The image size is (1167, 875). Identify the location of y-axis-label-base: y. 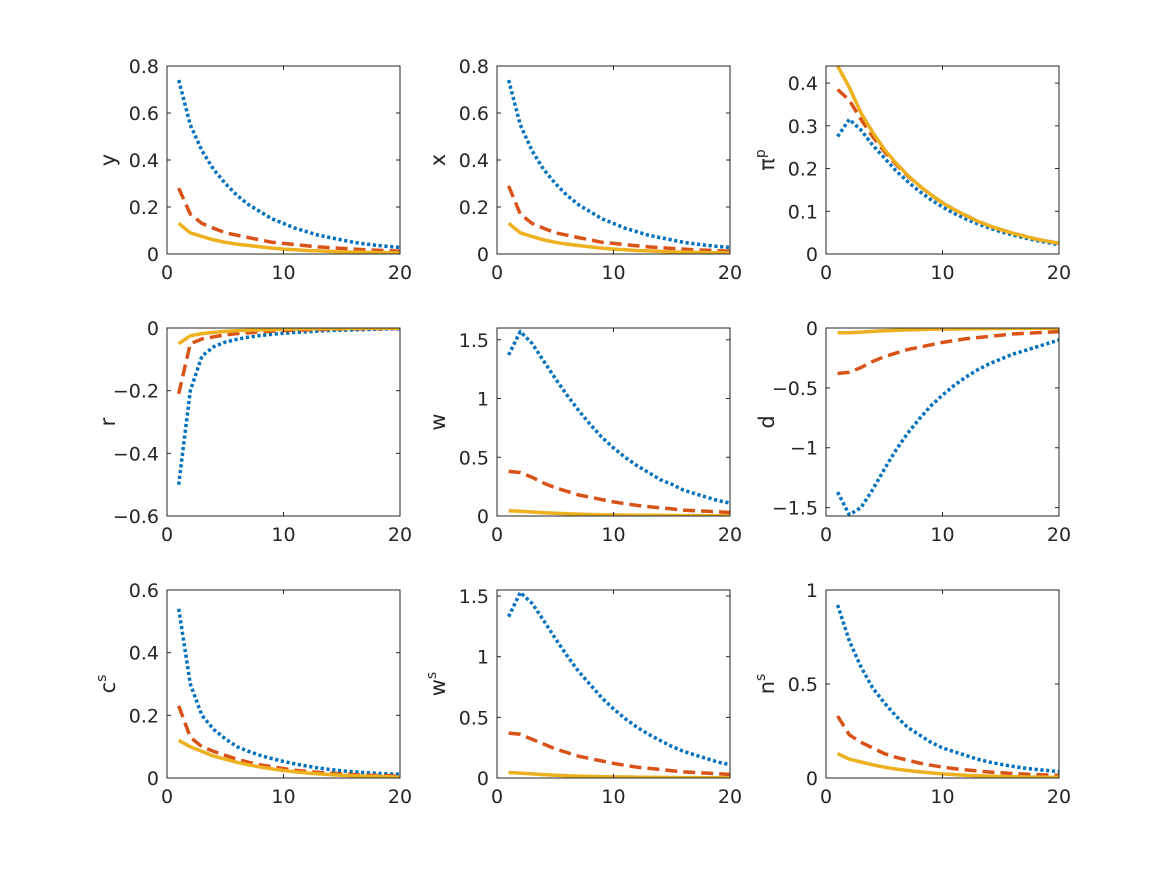
(108, 160).